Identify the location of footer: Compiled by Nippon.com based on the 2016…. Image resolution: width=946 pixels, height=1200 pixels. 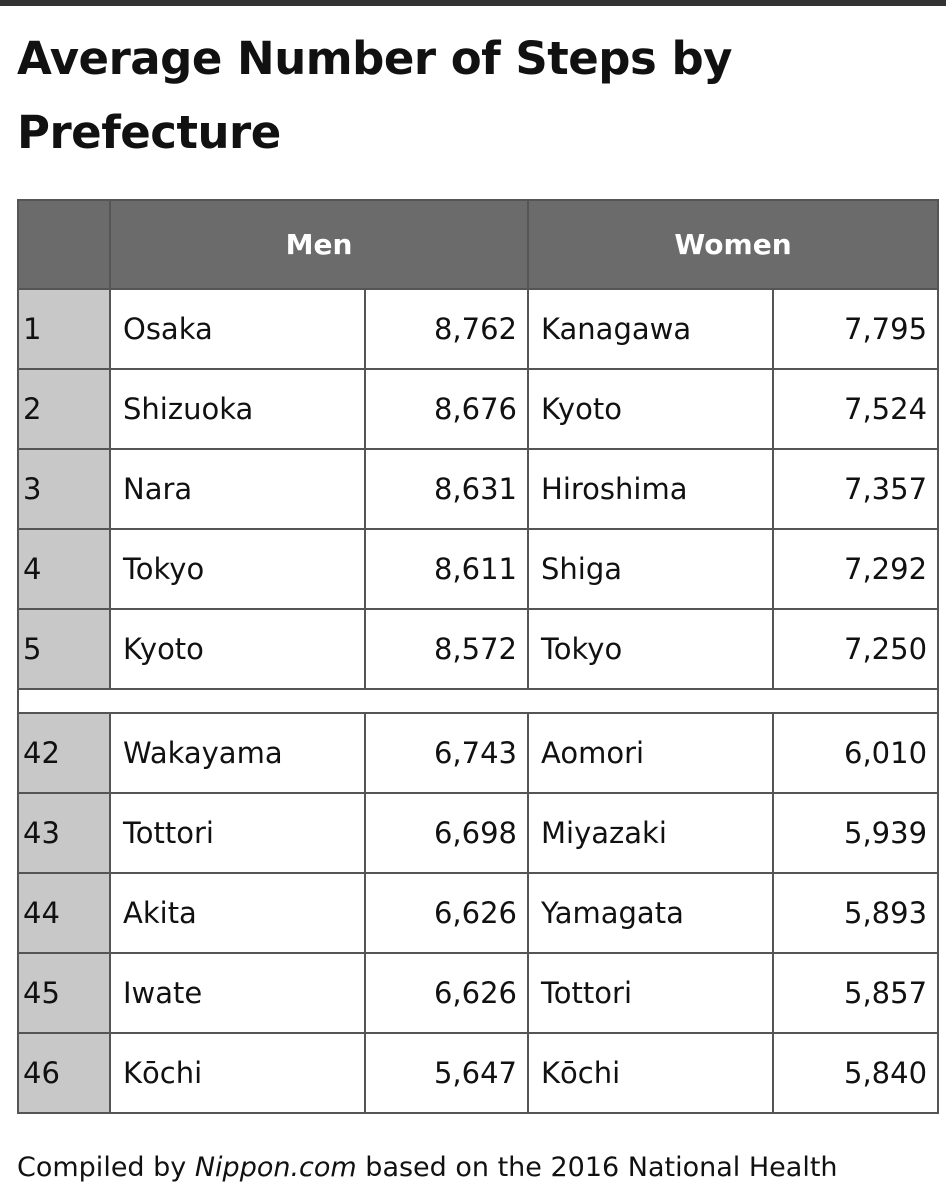
(481, 1167).